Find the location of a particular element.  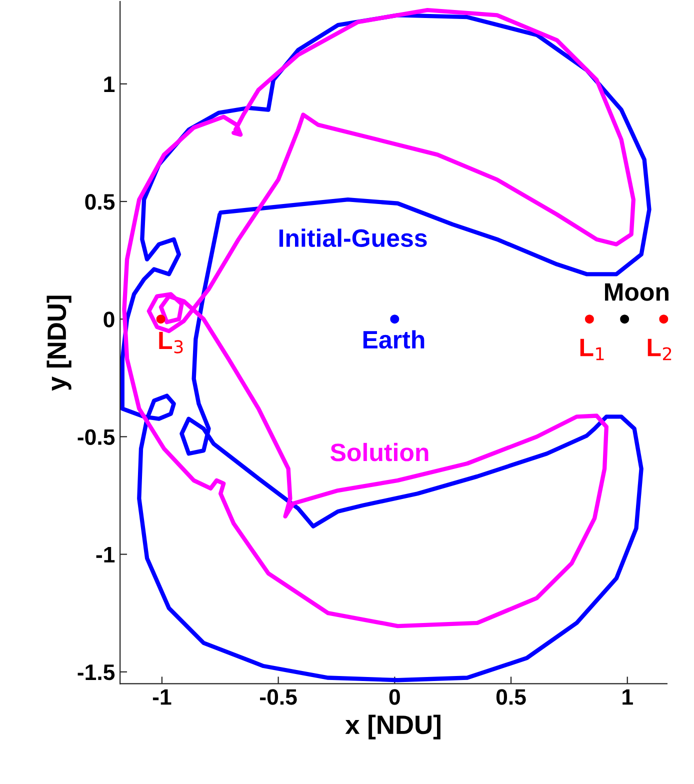

x-tick-label: -1 is located at coordinates (162, 697).